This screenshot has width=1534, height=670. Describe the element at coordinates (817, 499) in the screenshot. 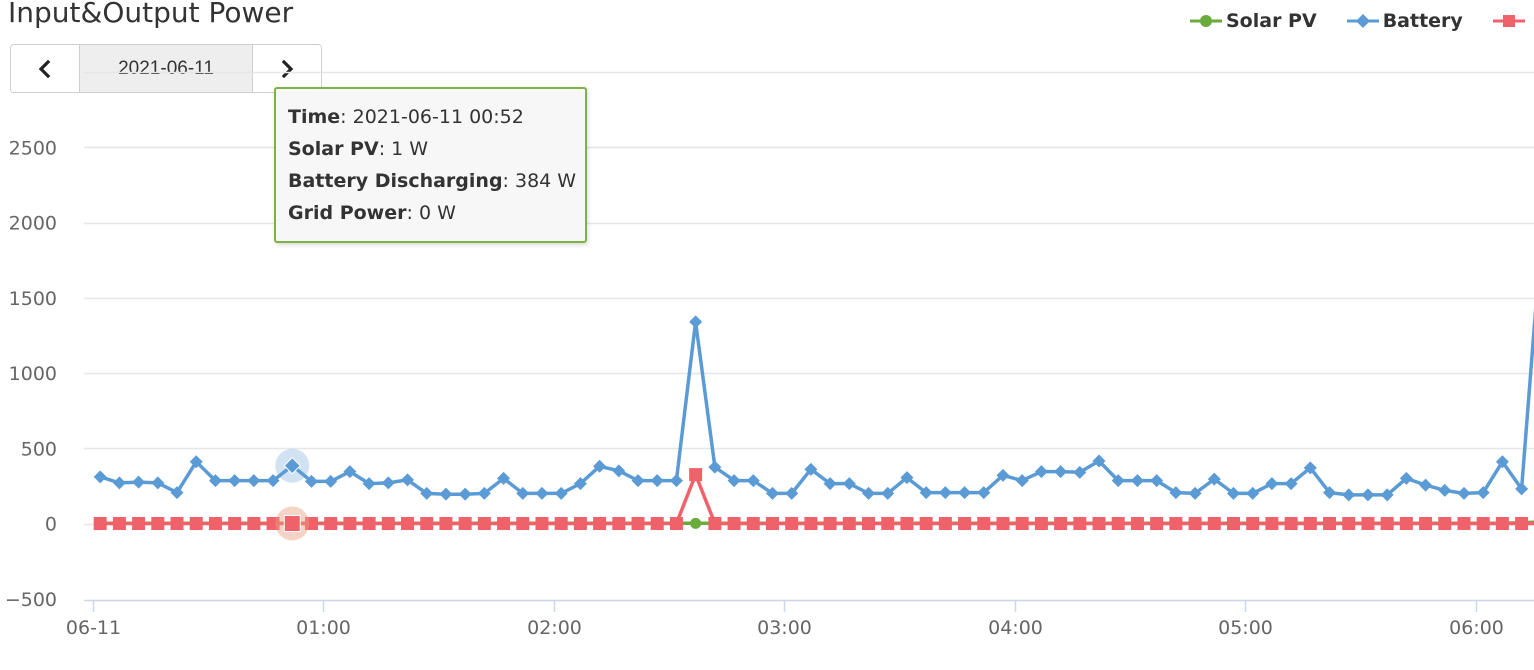

I see `series-line` at that location.